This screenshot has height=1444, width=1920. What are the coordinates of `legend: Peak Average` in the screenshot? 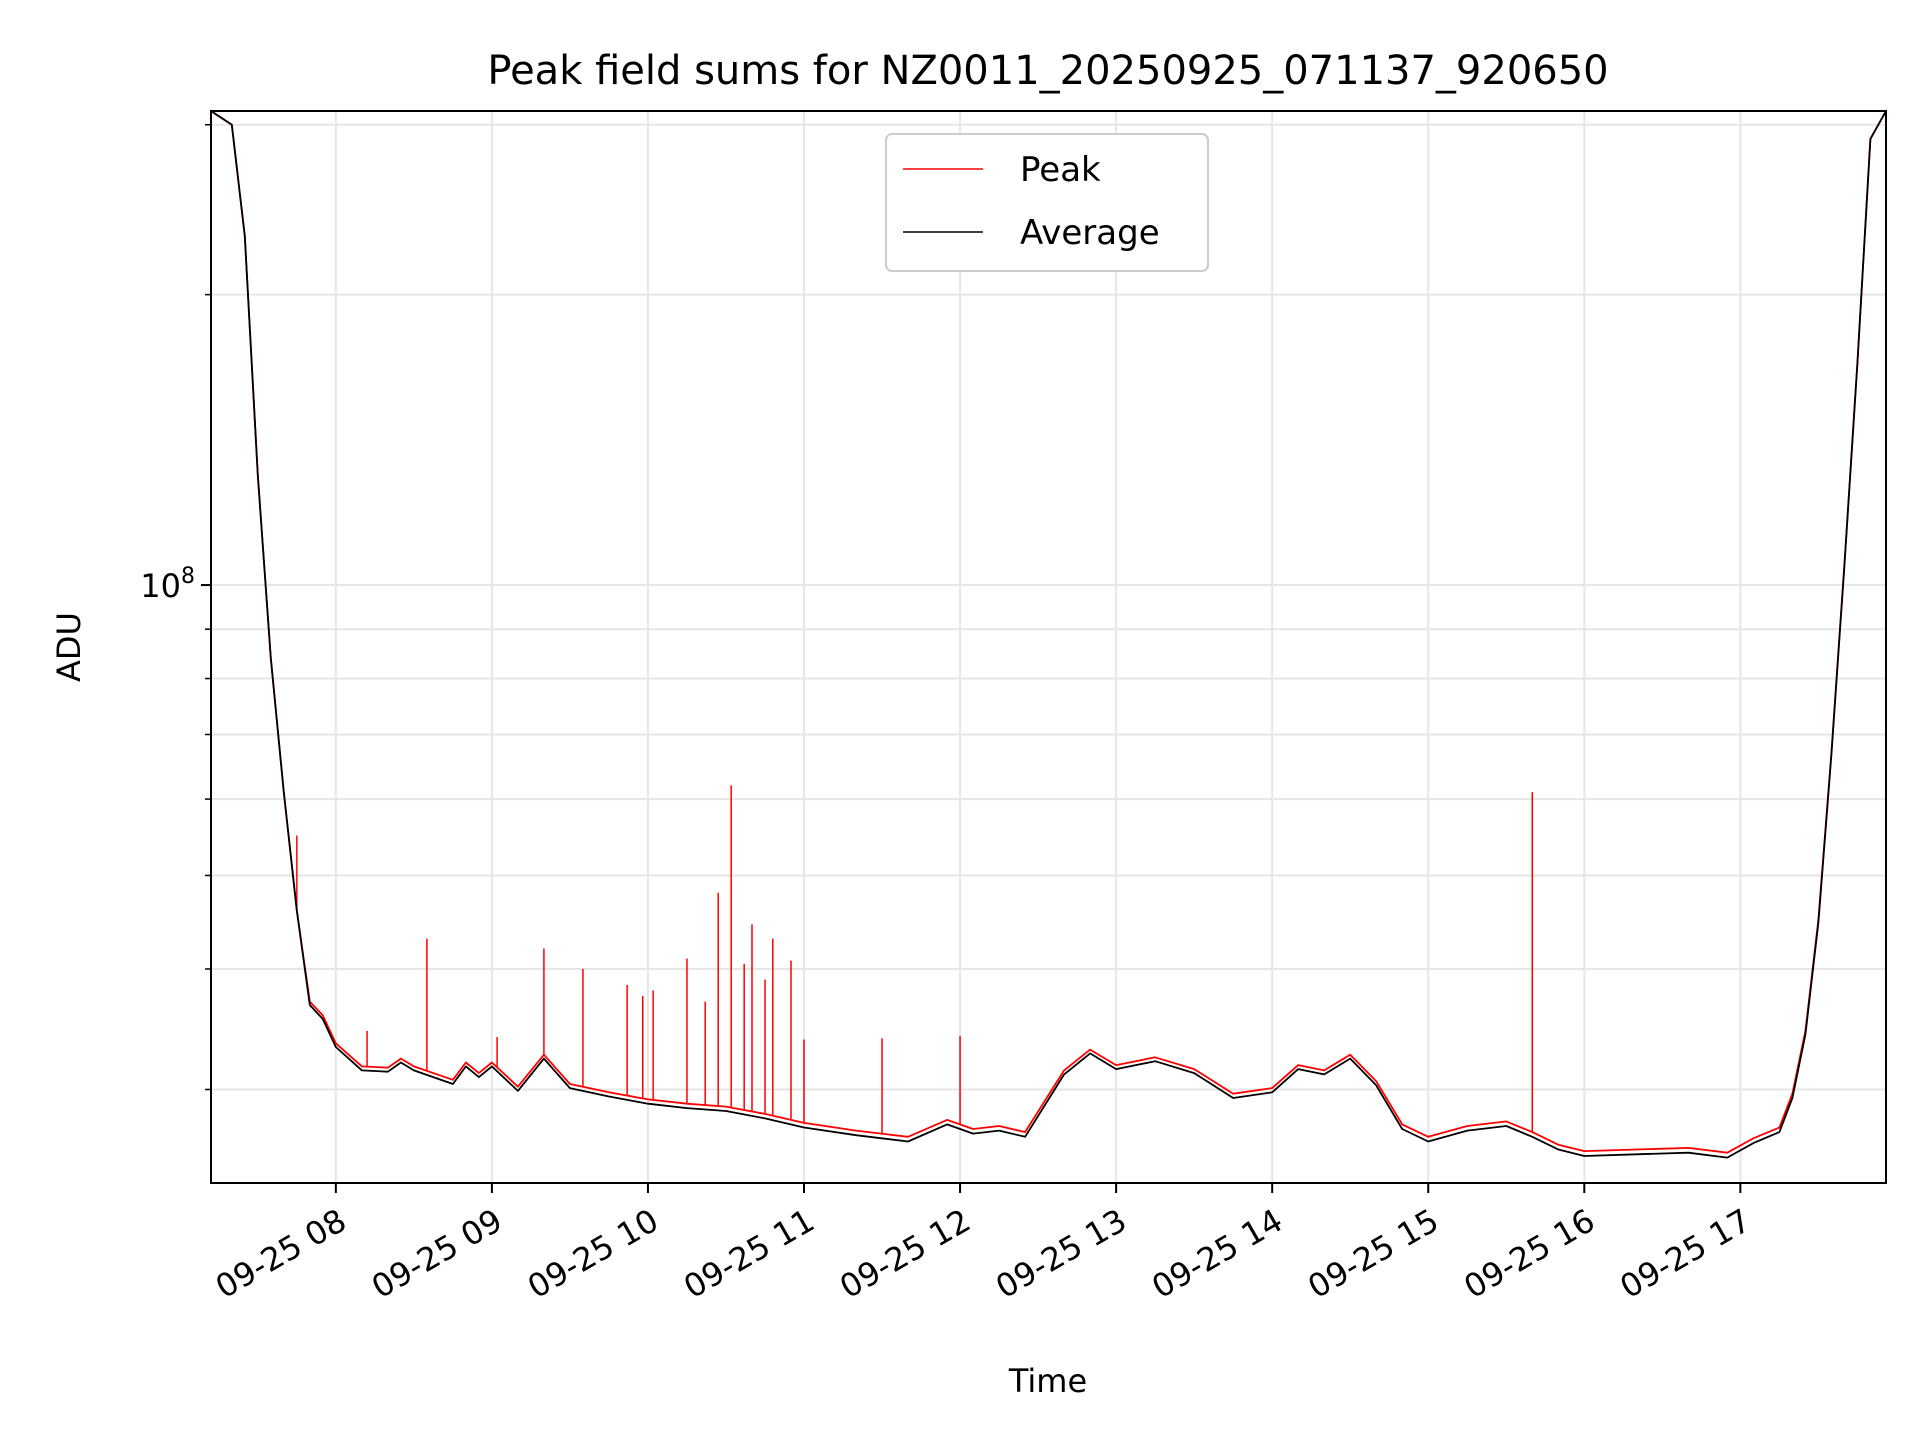 It's located at (1047, 202).